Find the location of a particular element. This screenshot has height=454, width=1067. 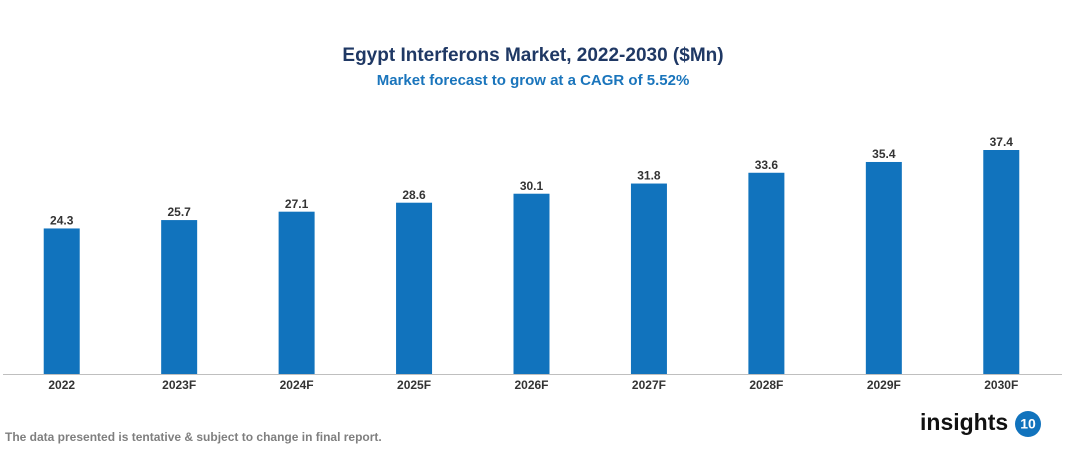

x-tick-label: 2023F is located at coordinates (179, 385).